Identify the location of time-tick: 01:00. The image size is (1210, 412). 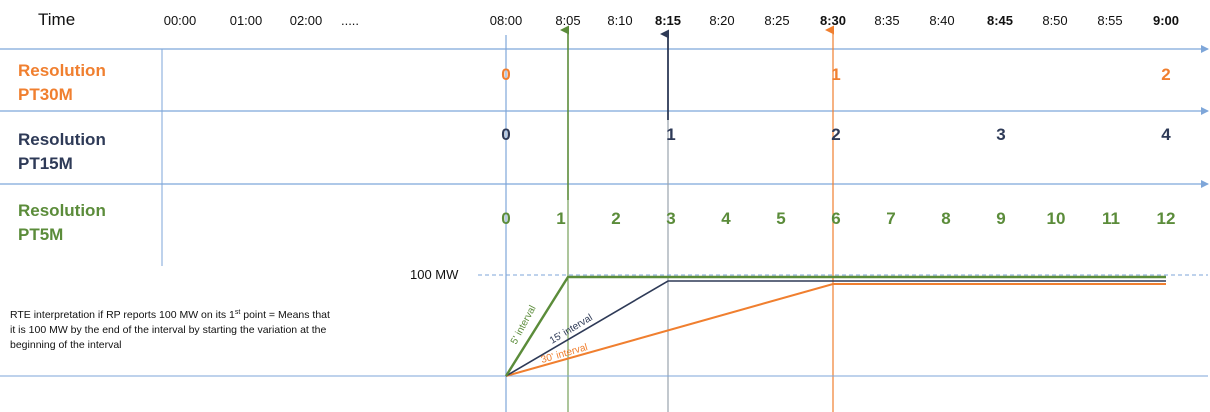
(246, 20).